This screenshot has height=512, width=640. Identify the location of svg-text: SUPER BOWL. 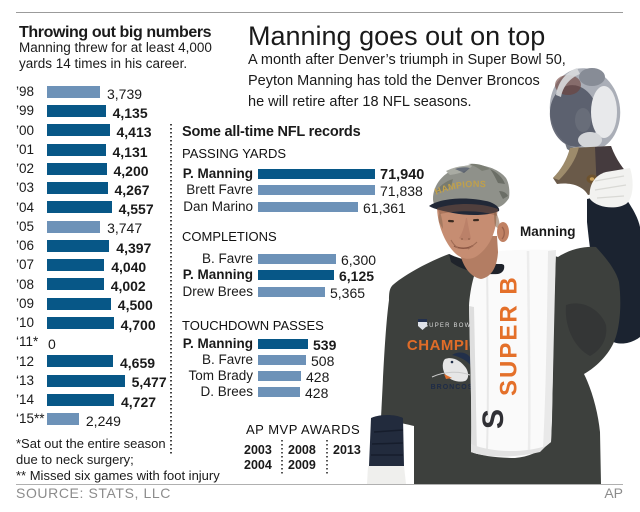
(450, 326).